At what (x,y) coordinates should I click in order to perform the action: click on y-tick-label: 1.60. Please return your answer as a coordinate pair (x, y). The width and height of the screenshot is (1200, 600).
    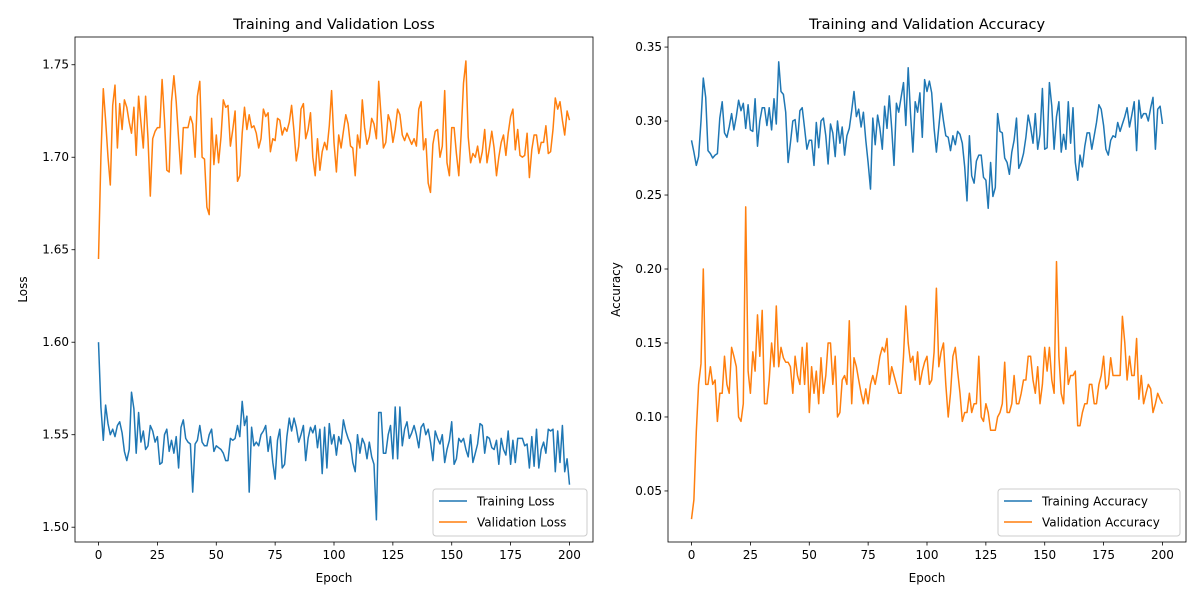
    Looking at the image, I should click on (55, 342).